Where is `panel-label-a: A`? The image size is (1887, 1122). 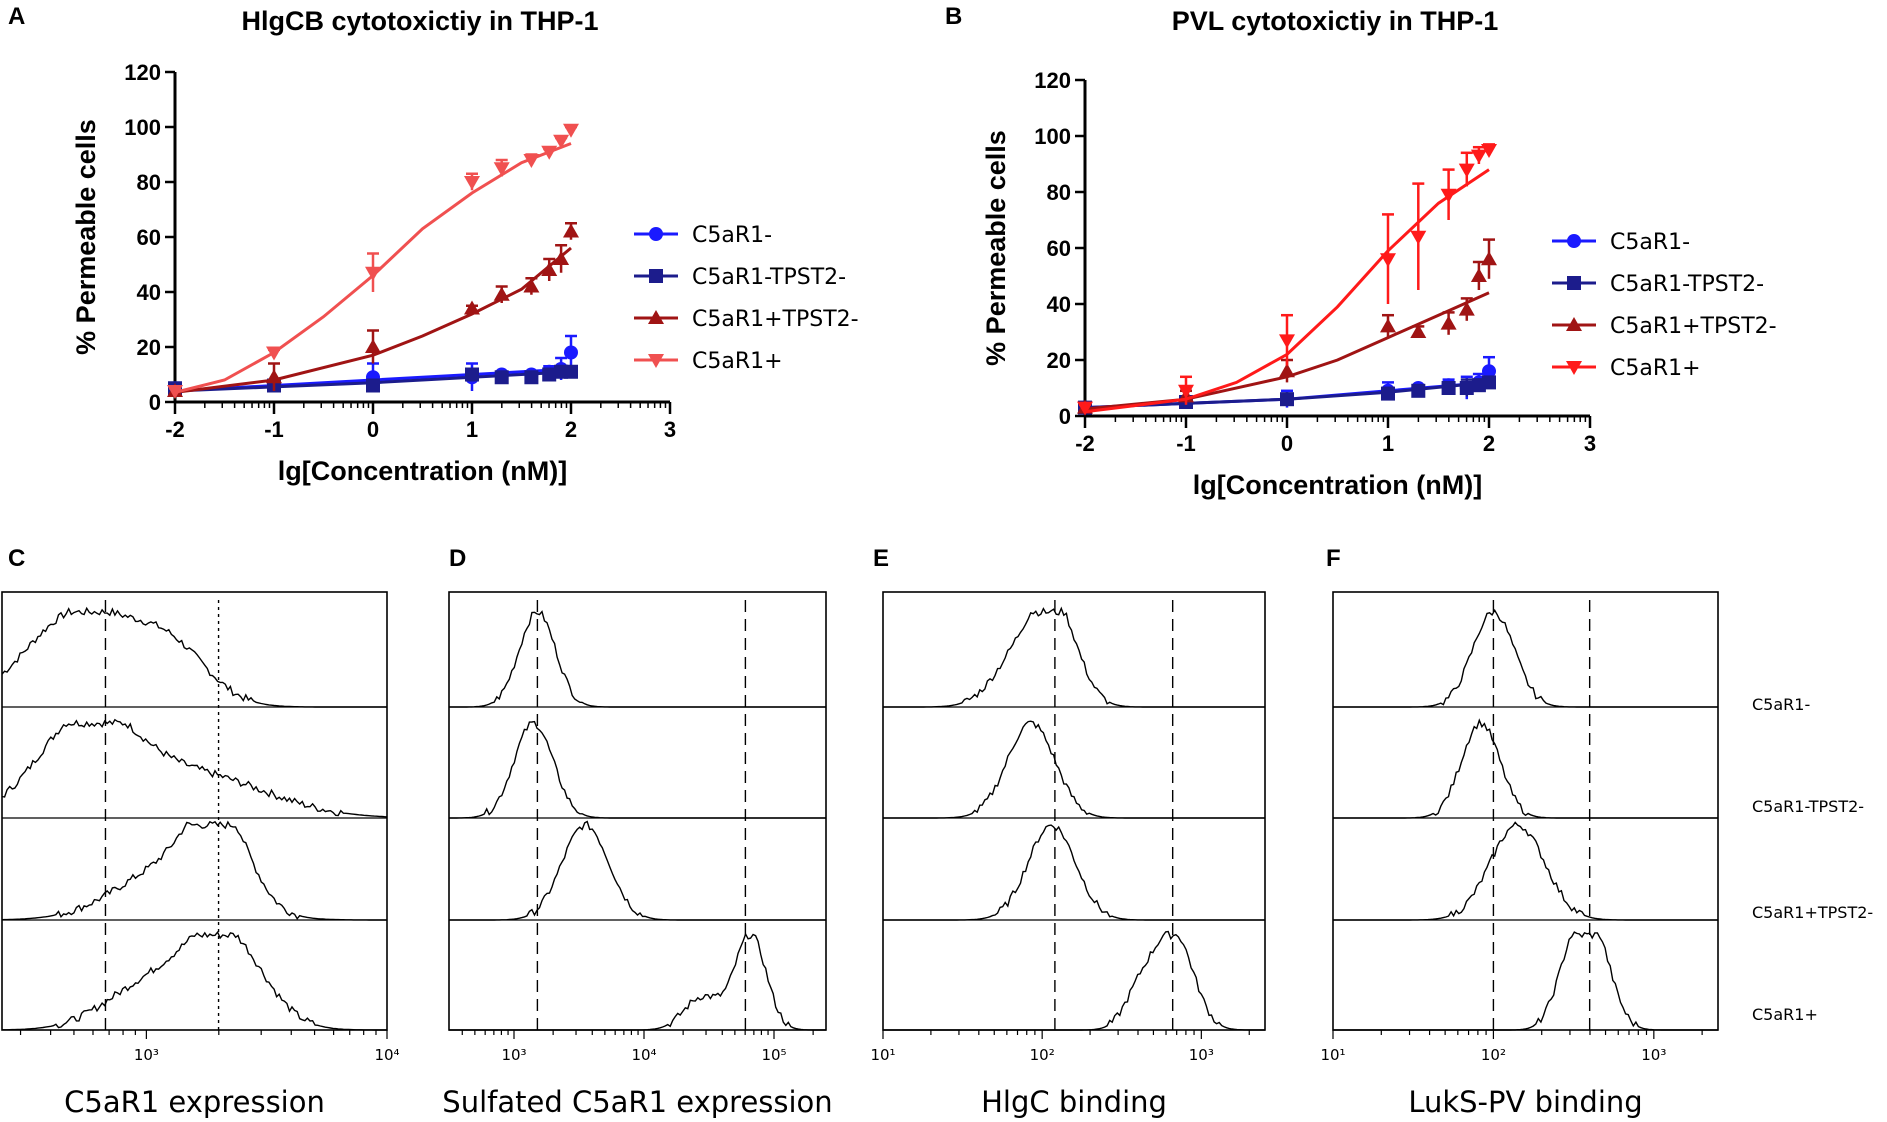
panel-label-a: A is located at coordinates (16, 16).